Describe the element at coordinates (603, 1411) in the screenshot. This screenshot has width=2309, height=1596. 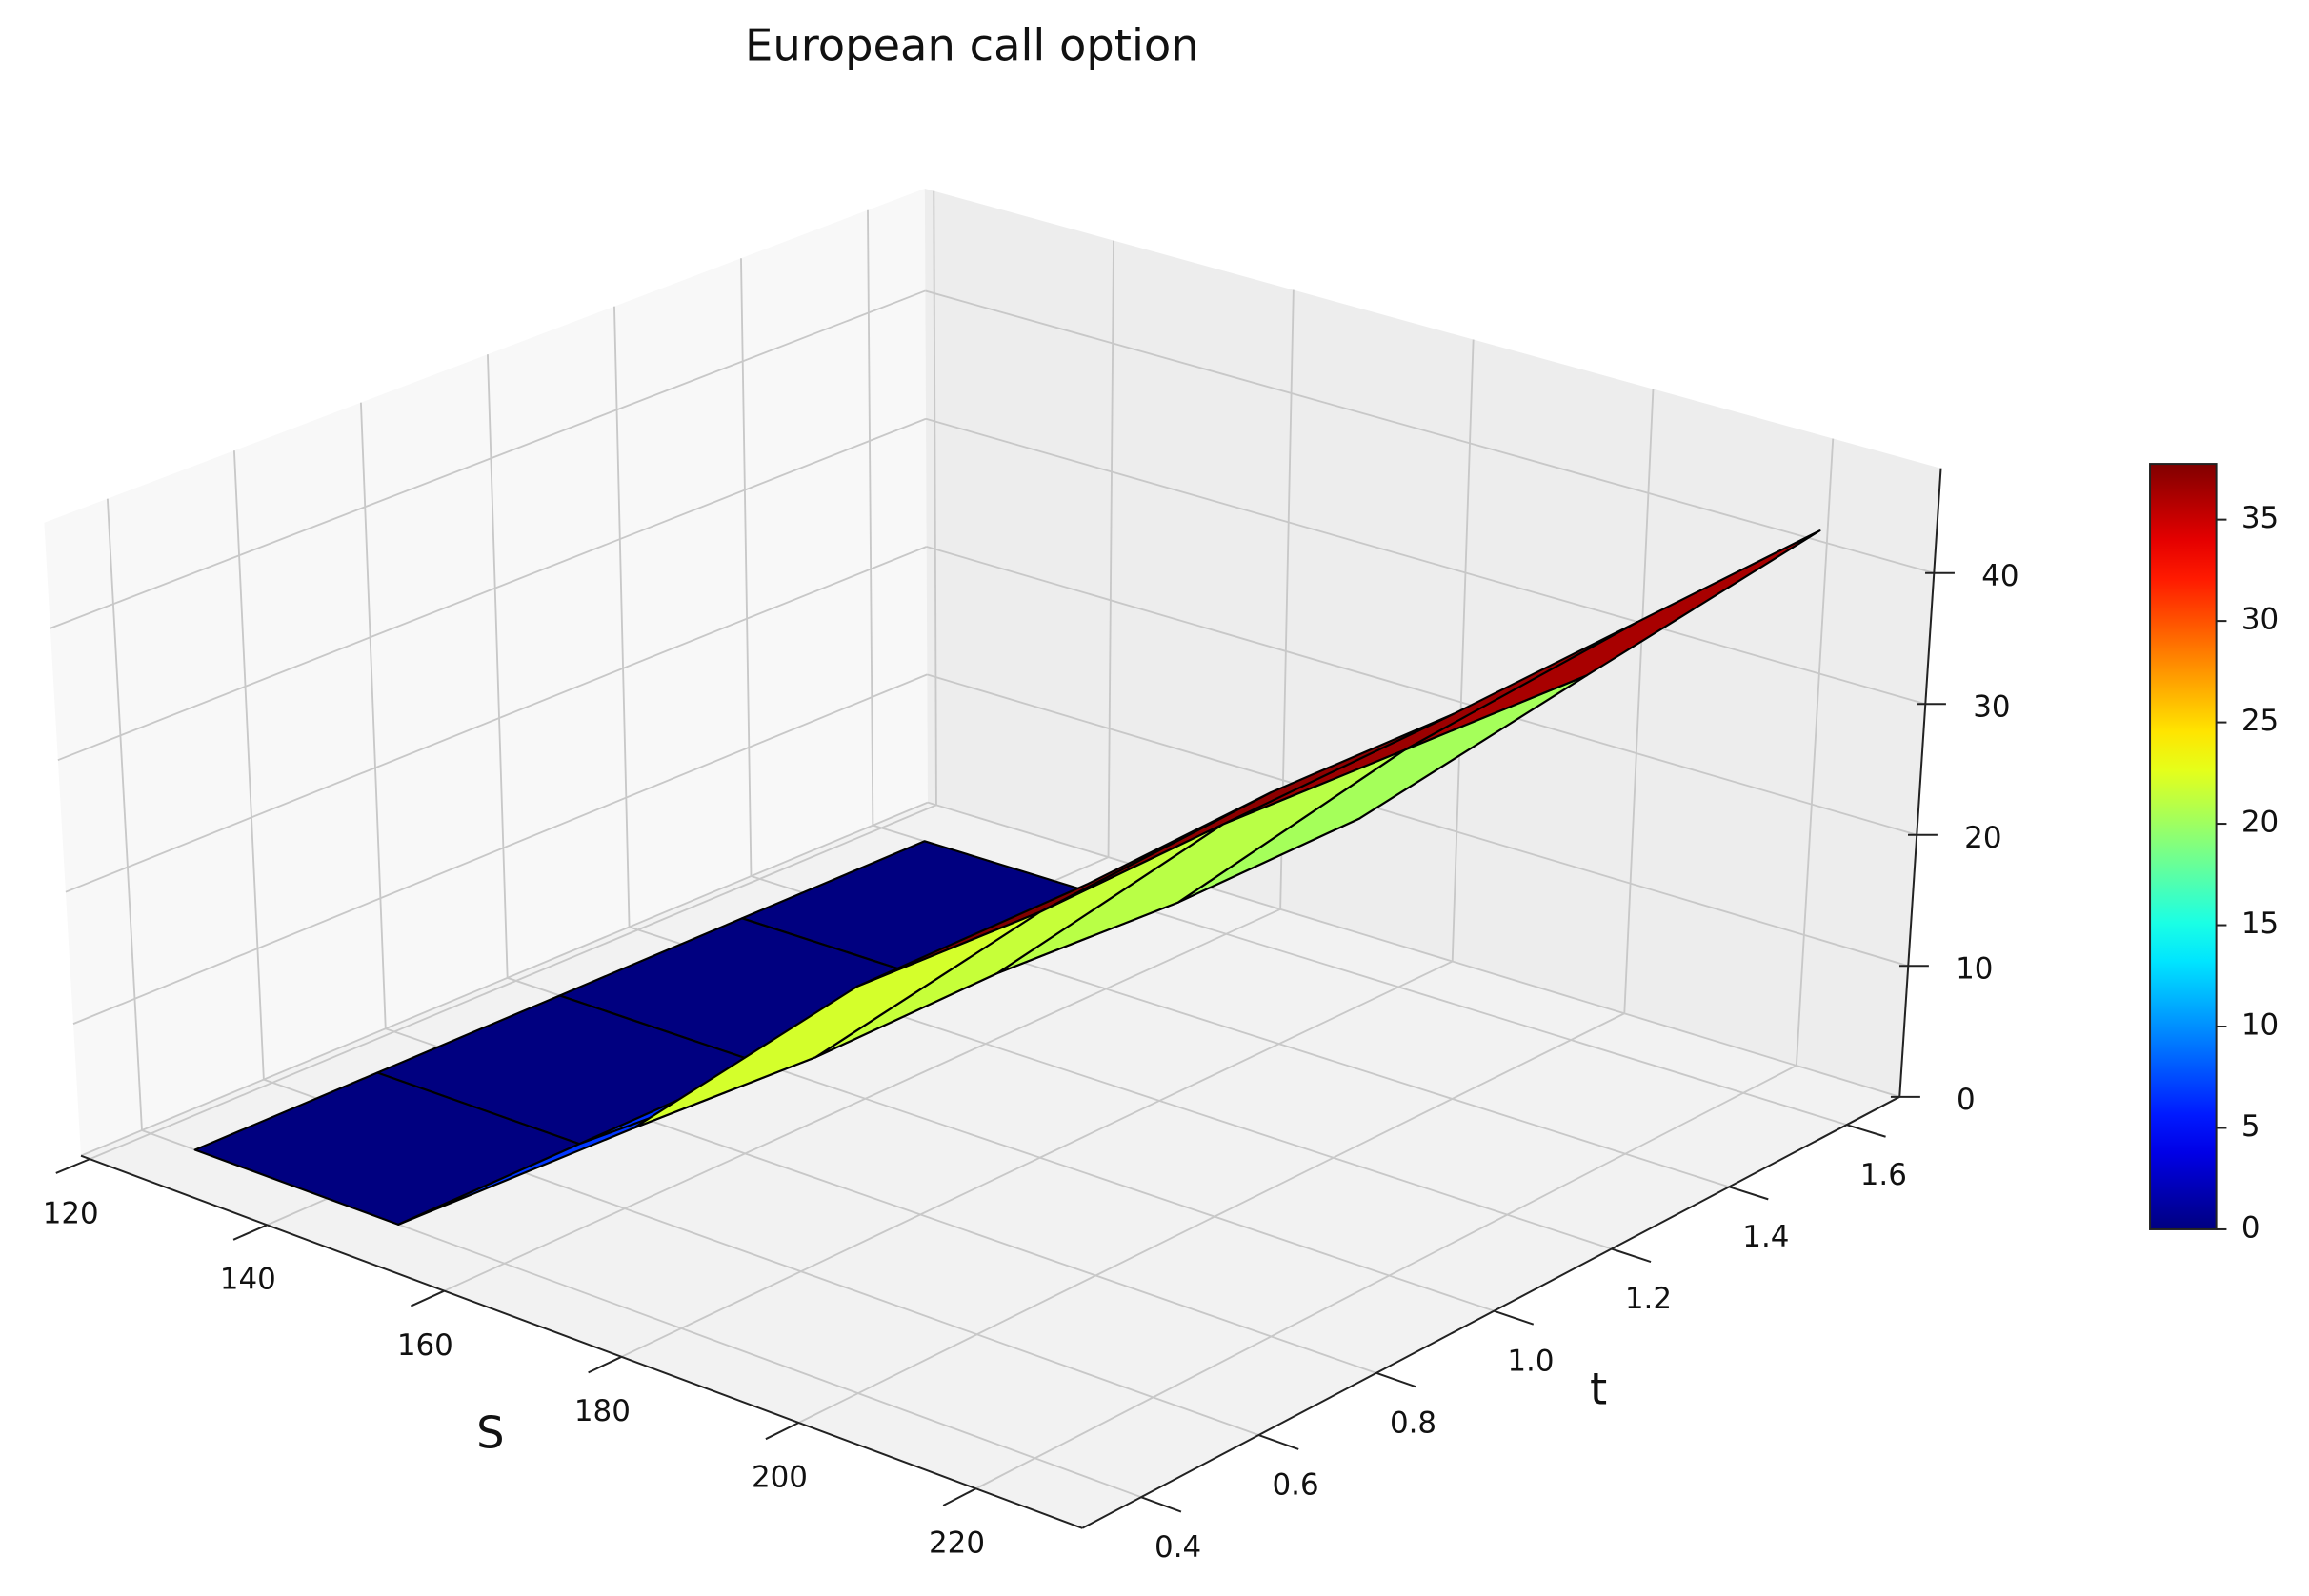
I see `x-tick-label: 180` at that location.